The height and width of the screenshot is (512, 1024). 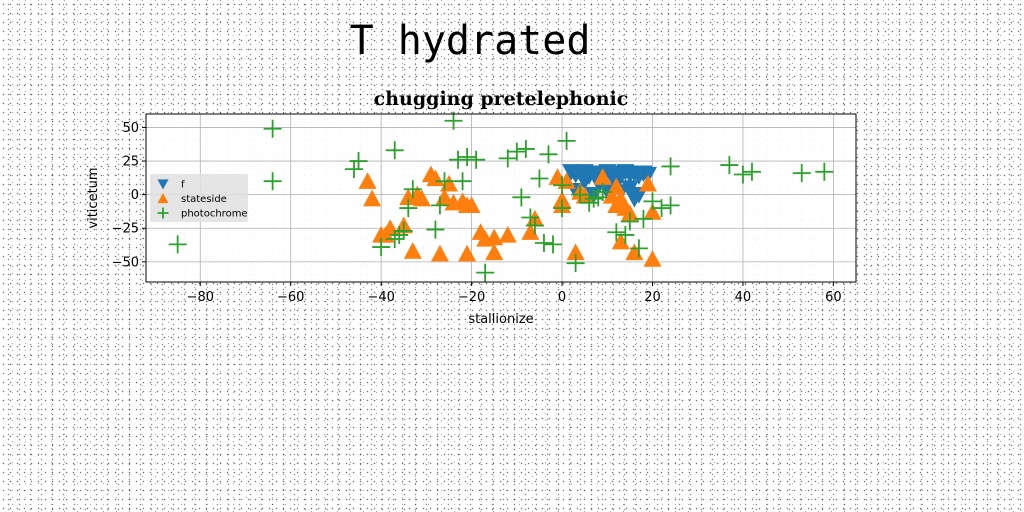 What do you see at coordinates (562, 297) in the screenshot?
I see `x-tick-label: 0` at bounding box center [562, 297].